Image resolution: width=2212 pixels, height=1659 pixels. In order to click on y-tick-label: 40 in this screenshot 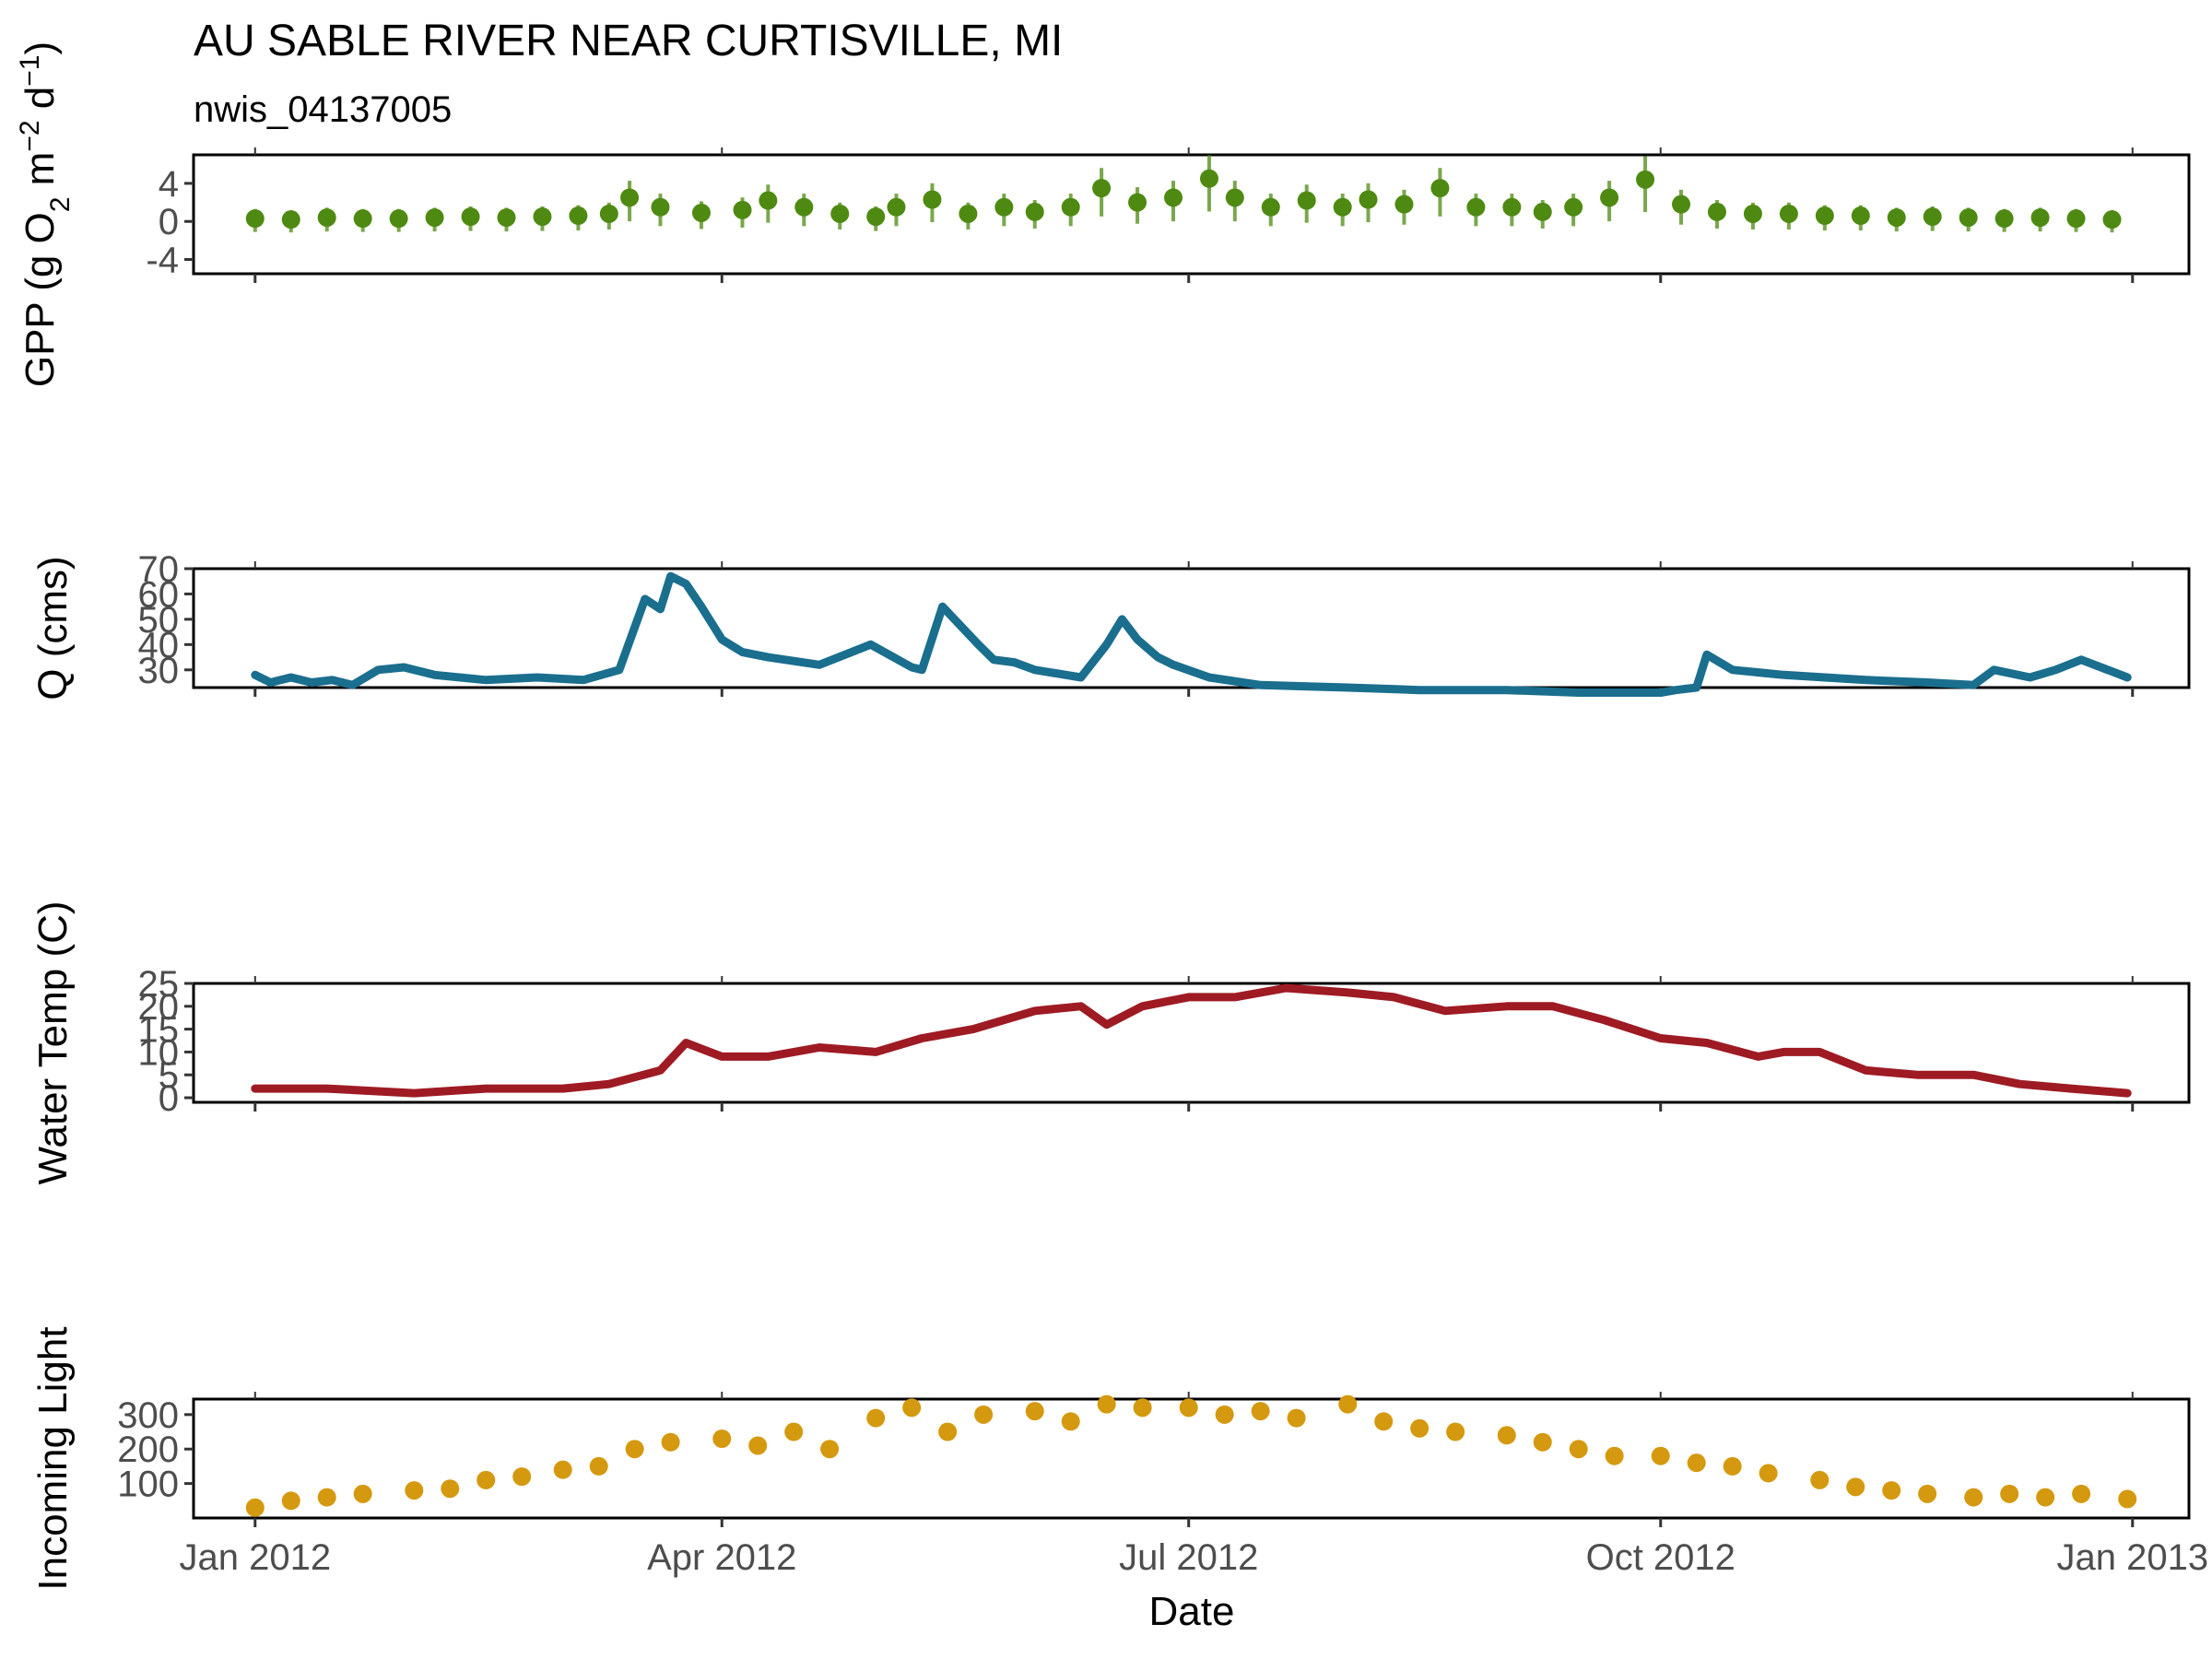, I will do `click(159, 645)`.